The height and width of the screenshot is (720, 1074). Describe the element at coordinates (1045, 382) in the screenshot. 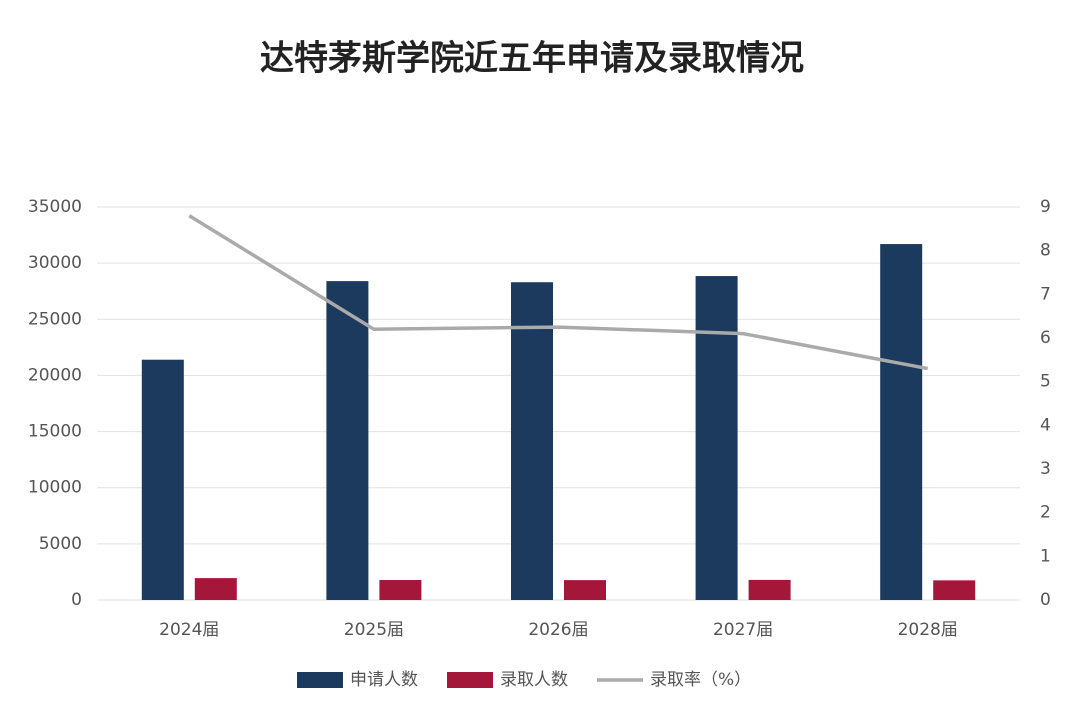

I see `y2-tick-label: 5` at that location.